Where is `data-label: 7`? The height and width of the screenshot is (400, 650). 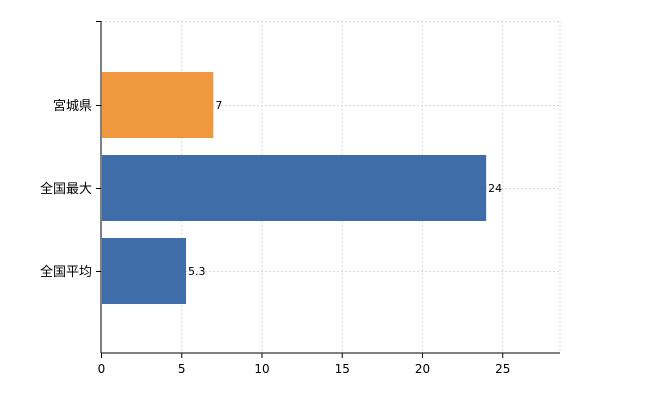 data-label: 7 is located at coordinates (218, 105).